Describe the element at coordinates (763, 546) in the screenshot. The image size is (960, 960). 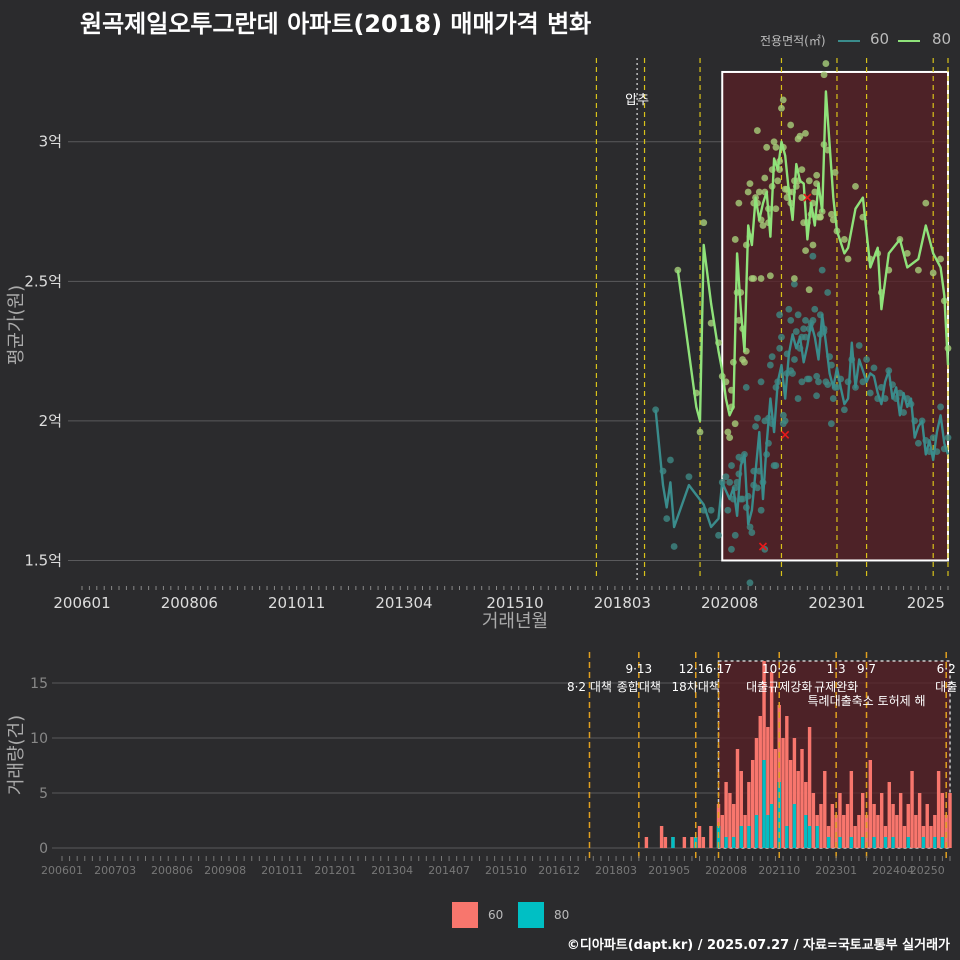
I see `price-cross-marker` at that location.